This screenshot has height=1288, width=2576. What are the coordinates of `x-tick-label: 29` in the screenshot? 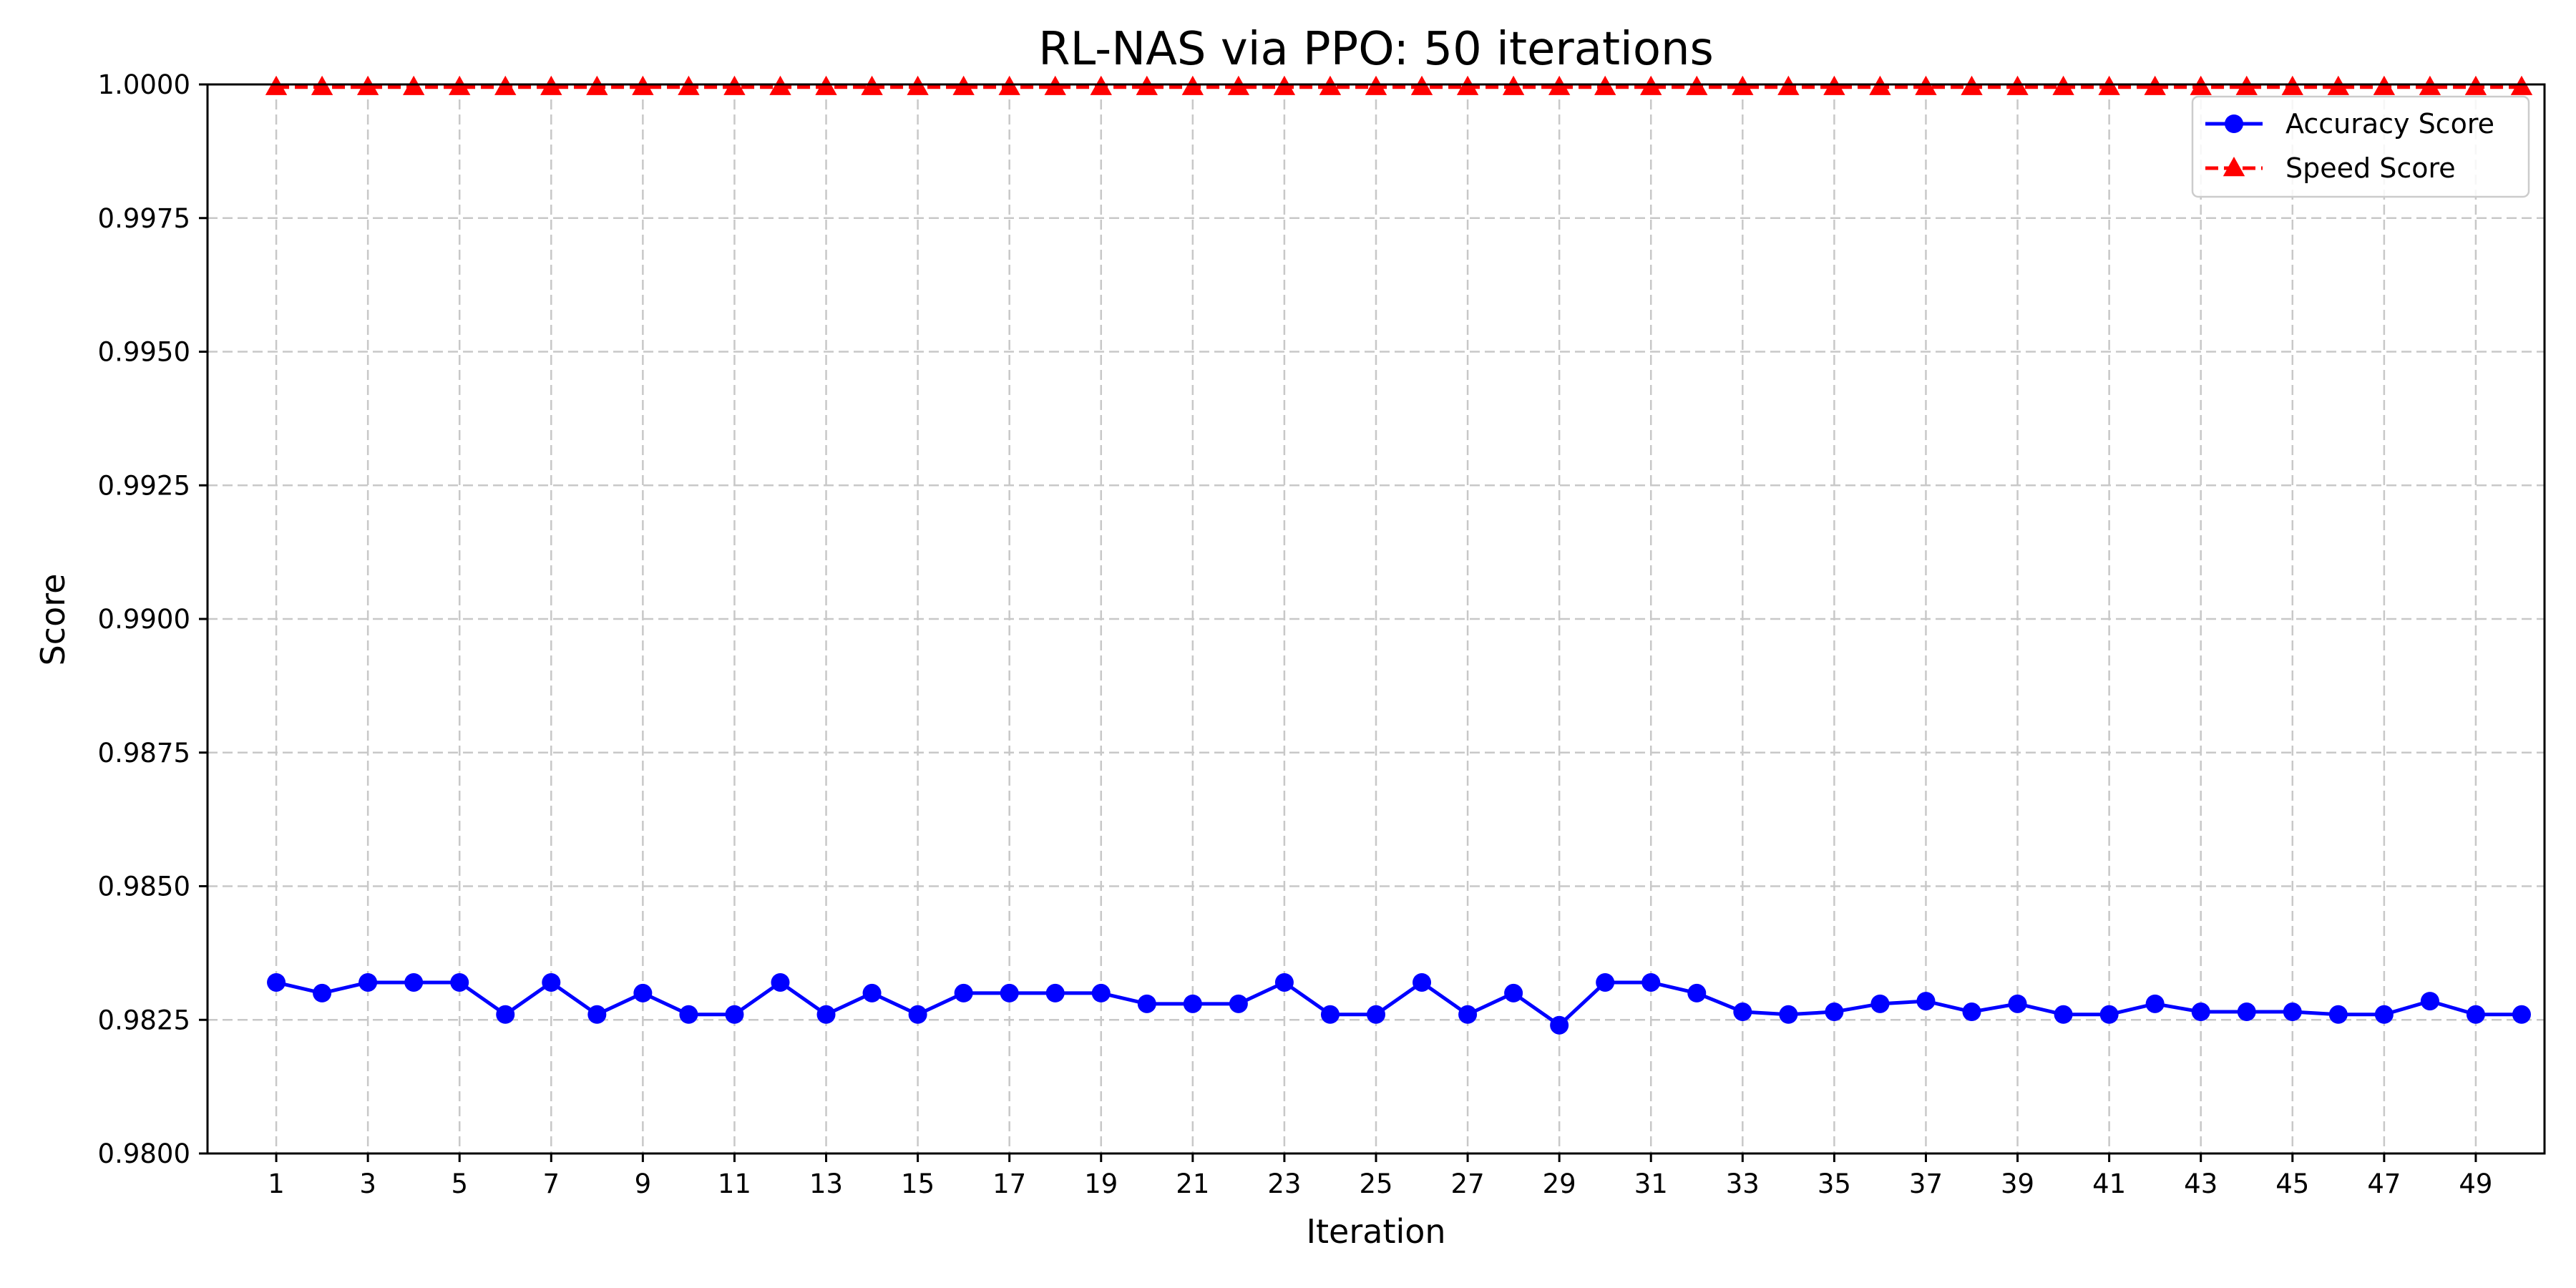 It's located at (1559, 1184).